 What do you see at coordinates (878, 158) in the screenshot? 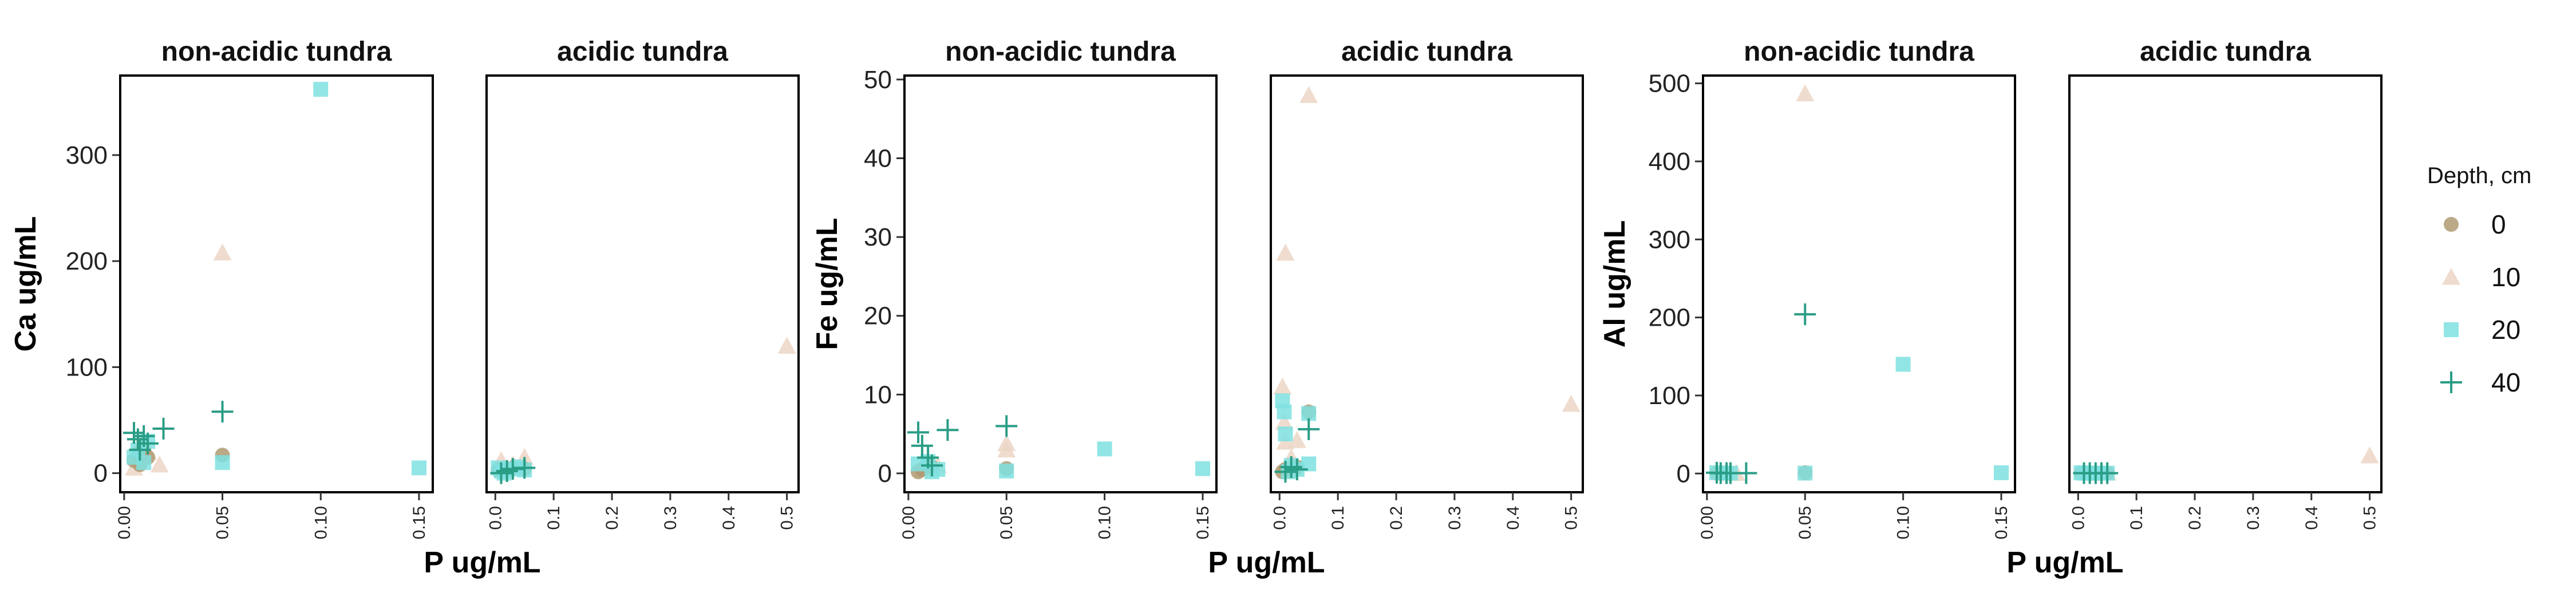
I see `y-tick-label: 40` at bounding box center [878, 158].